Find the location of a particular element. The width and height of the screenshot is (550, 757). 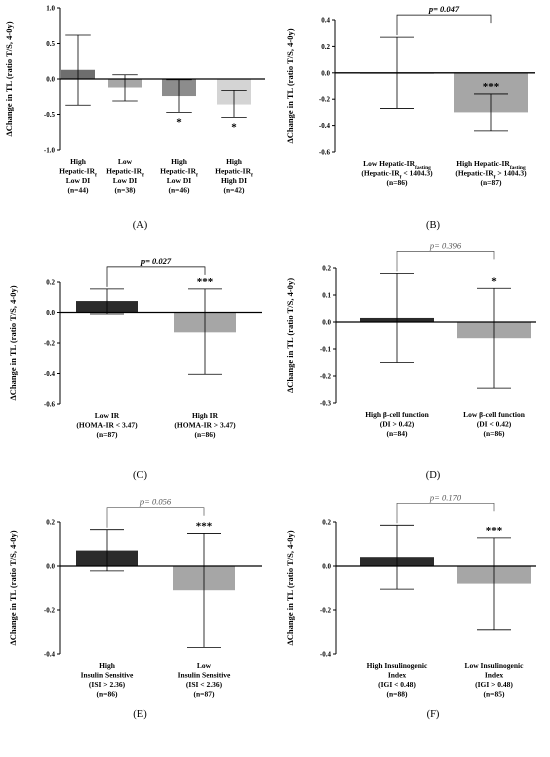

category-label: (HOMA-IR < 3.47) is located at coordinates (107, 425).